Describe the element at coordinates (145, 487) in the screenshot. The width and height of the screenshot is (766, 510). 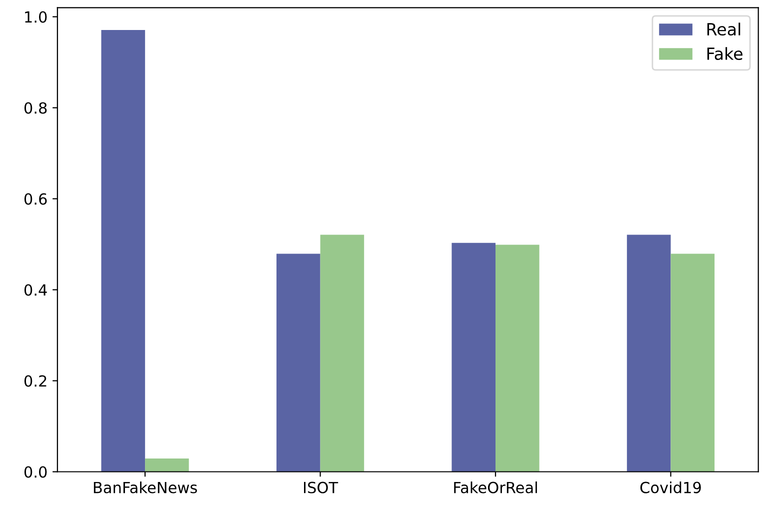
I see `x-tick-label: BanFakeNews` at that location.